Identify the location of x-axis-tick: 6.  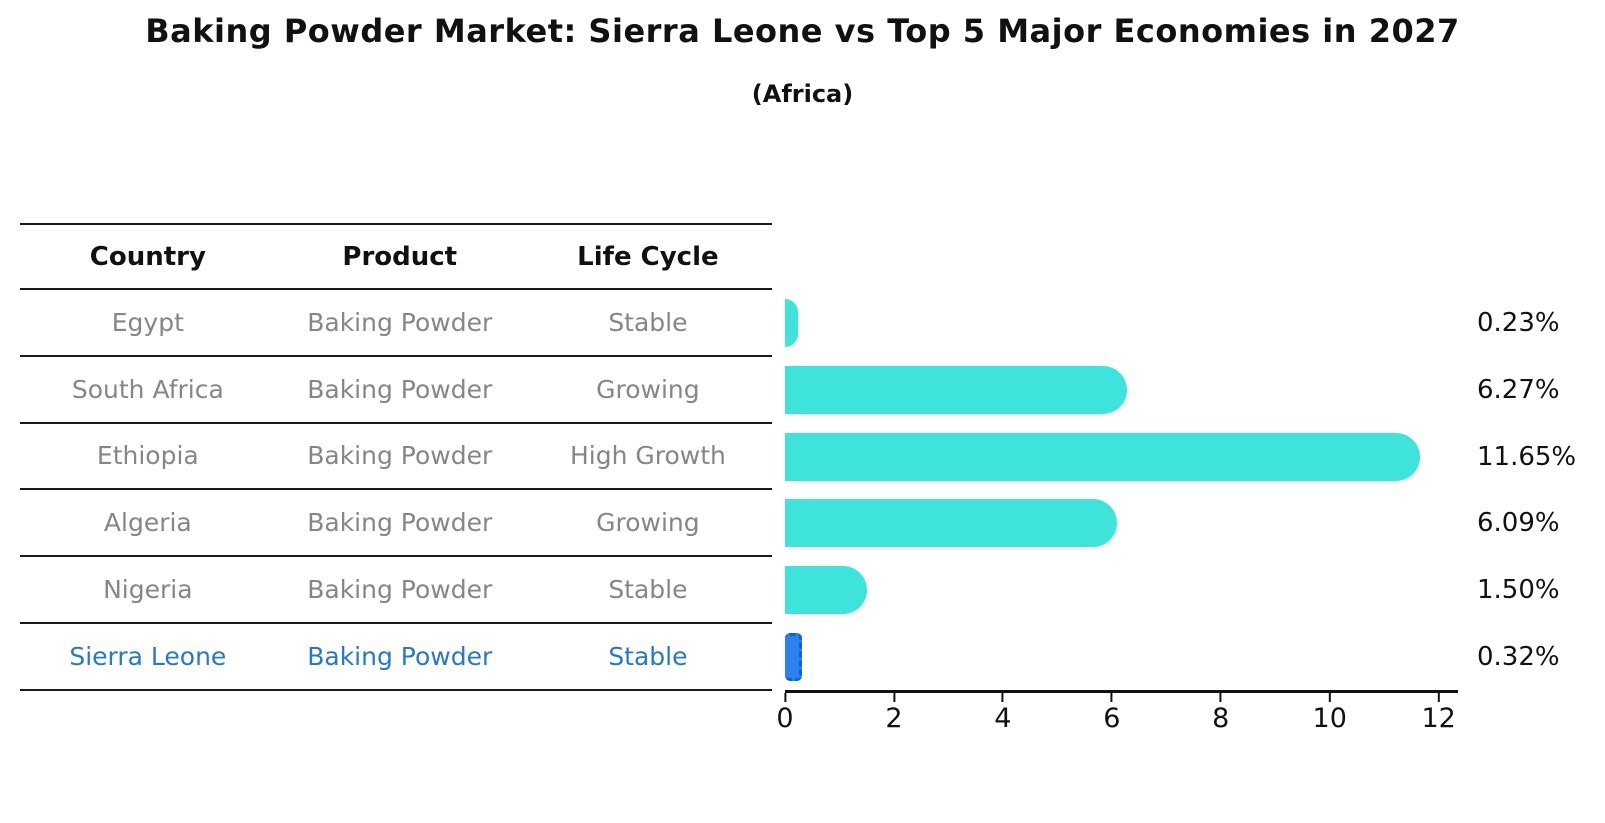
(1111, 712).